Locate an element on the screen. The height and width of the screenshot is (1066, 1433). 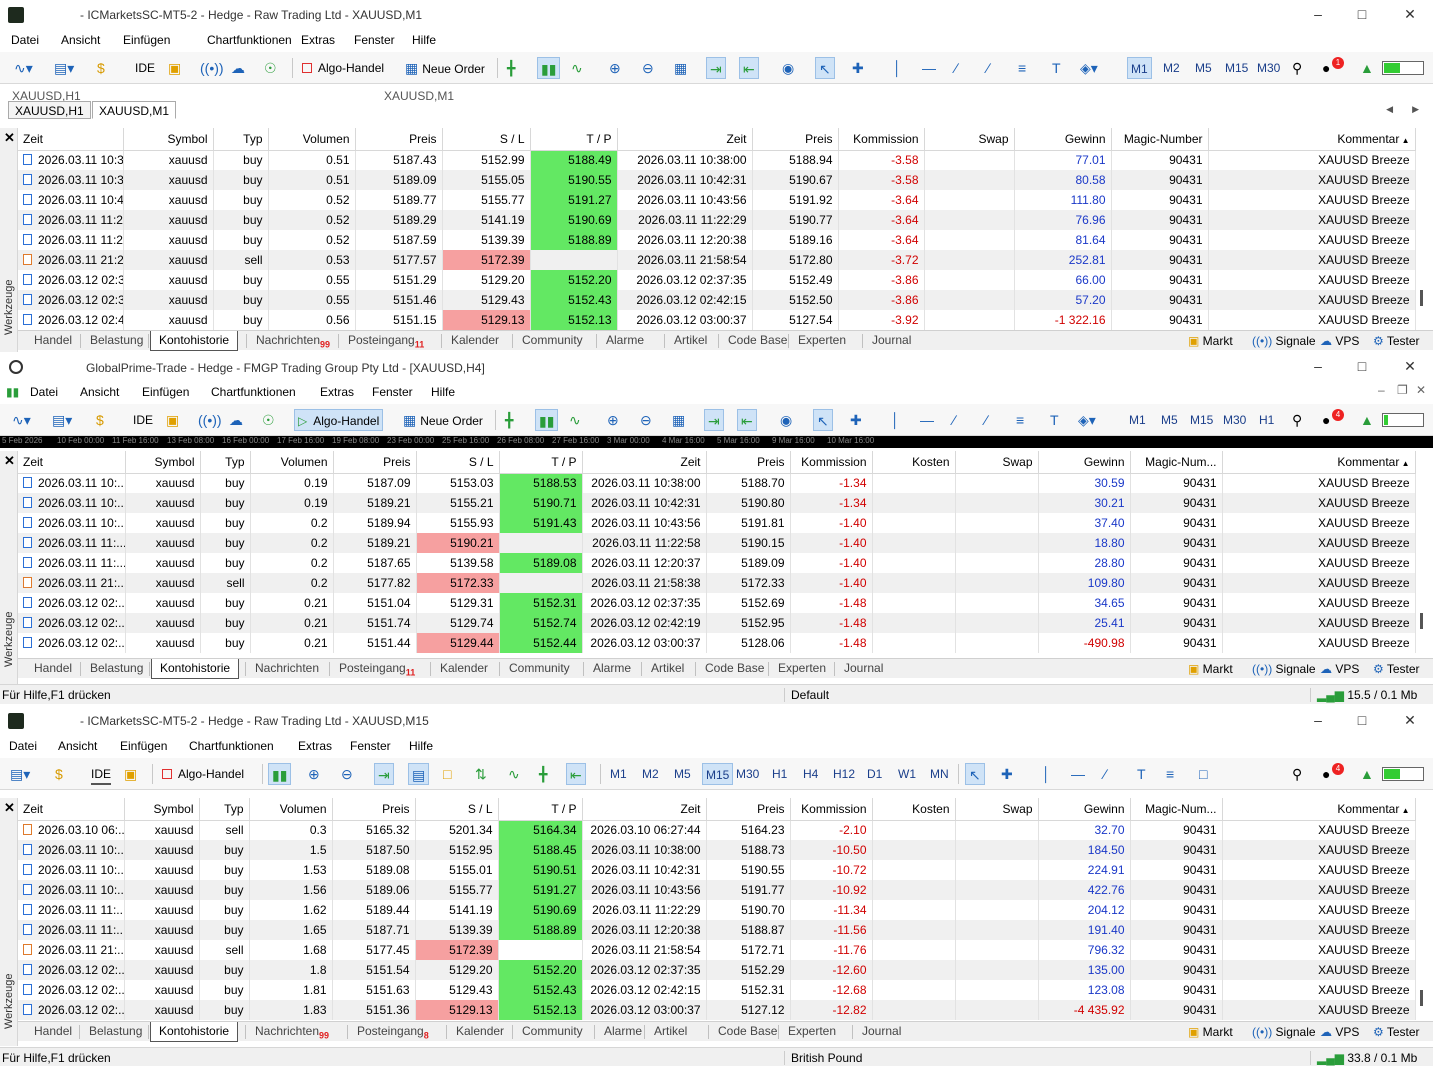
tab-belastung: Belastung is located at coordinates (116, 341).